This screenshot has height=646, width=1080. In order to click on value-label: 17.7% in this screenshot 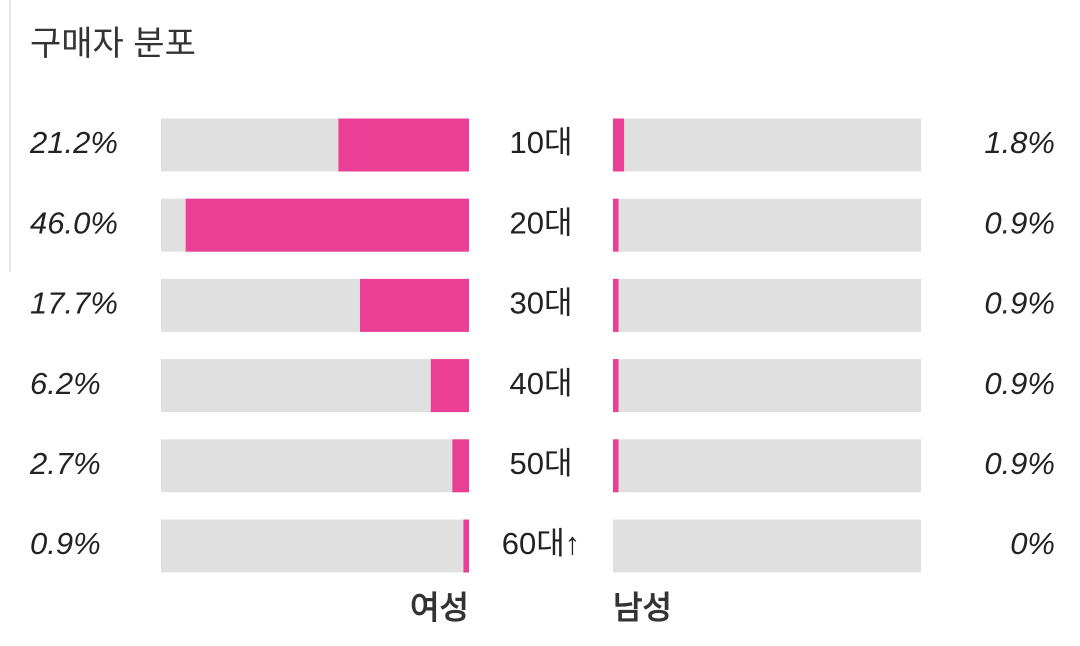, I will do `click(74, 303)`.